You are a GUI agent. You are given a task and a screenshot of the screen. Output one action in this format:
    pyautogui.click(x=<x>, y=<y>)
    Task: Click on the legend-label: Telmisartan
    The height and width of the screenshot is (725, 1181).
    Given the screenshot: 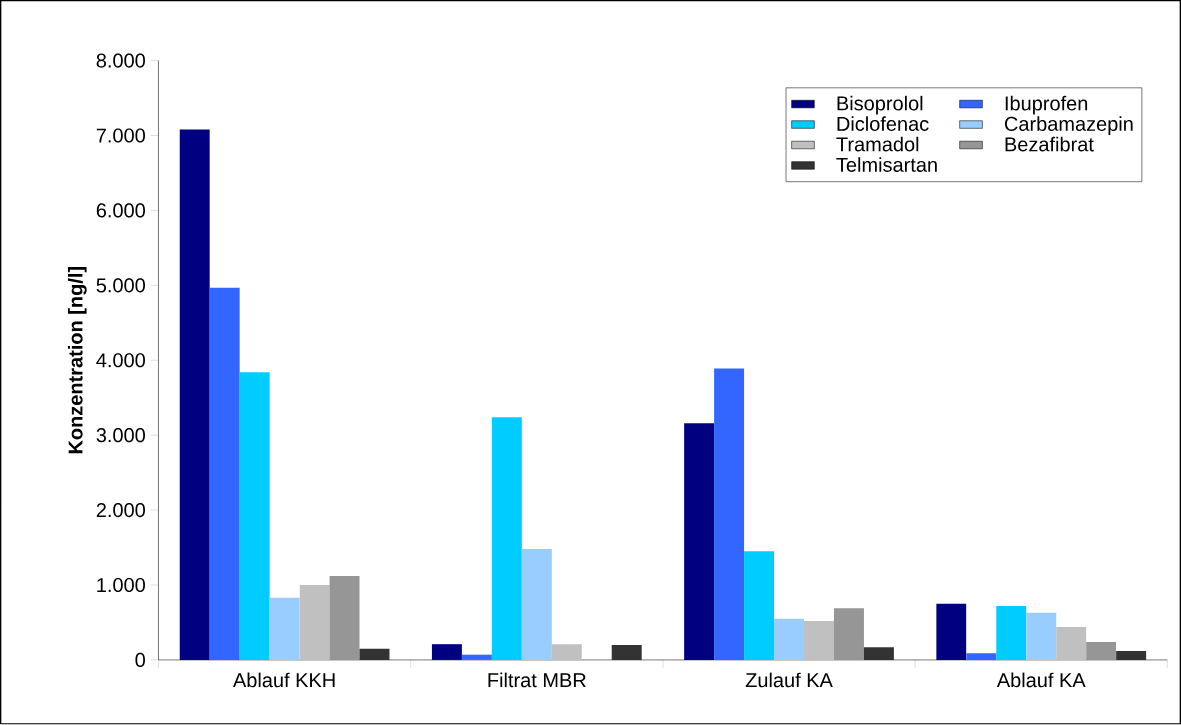 What is the action you would take?
    pyautogui.click(x=886, y=165)
    